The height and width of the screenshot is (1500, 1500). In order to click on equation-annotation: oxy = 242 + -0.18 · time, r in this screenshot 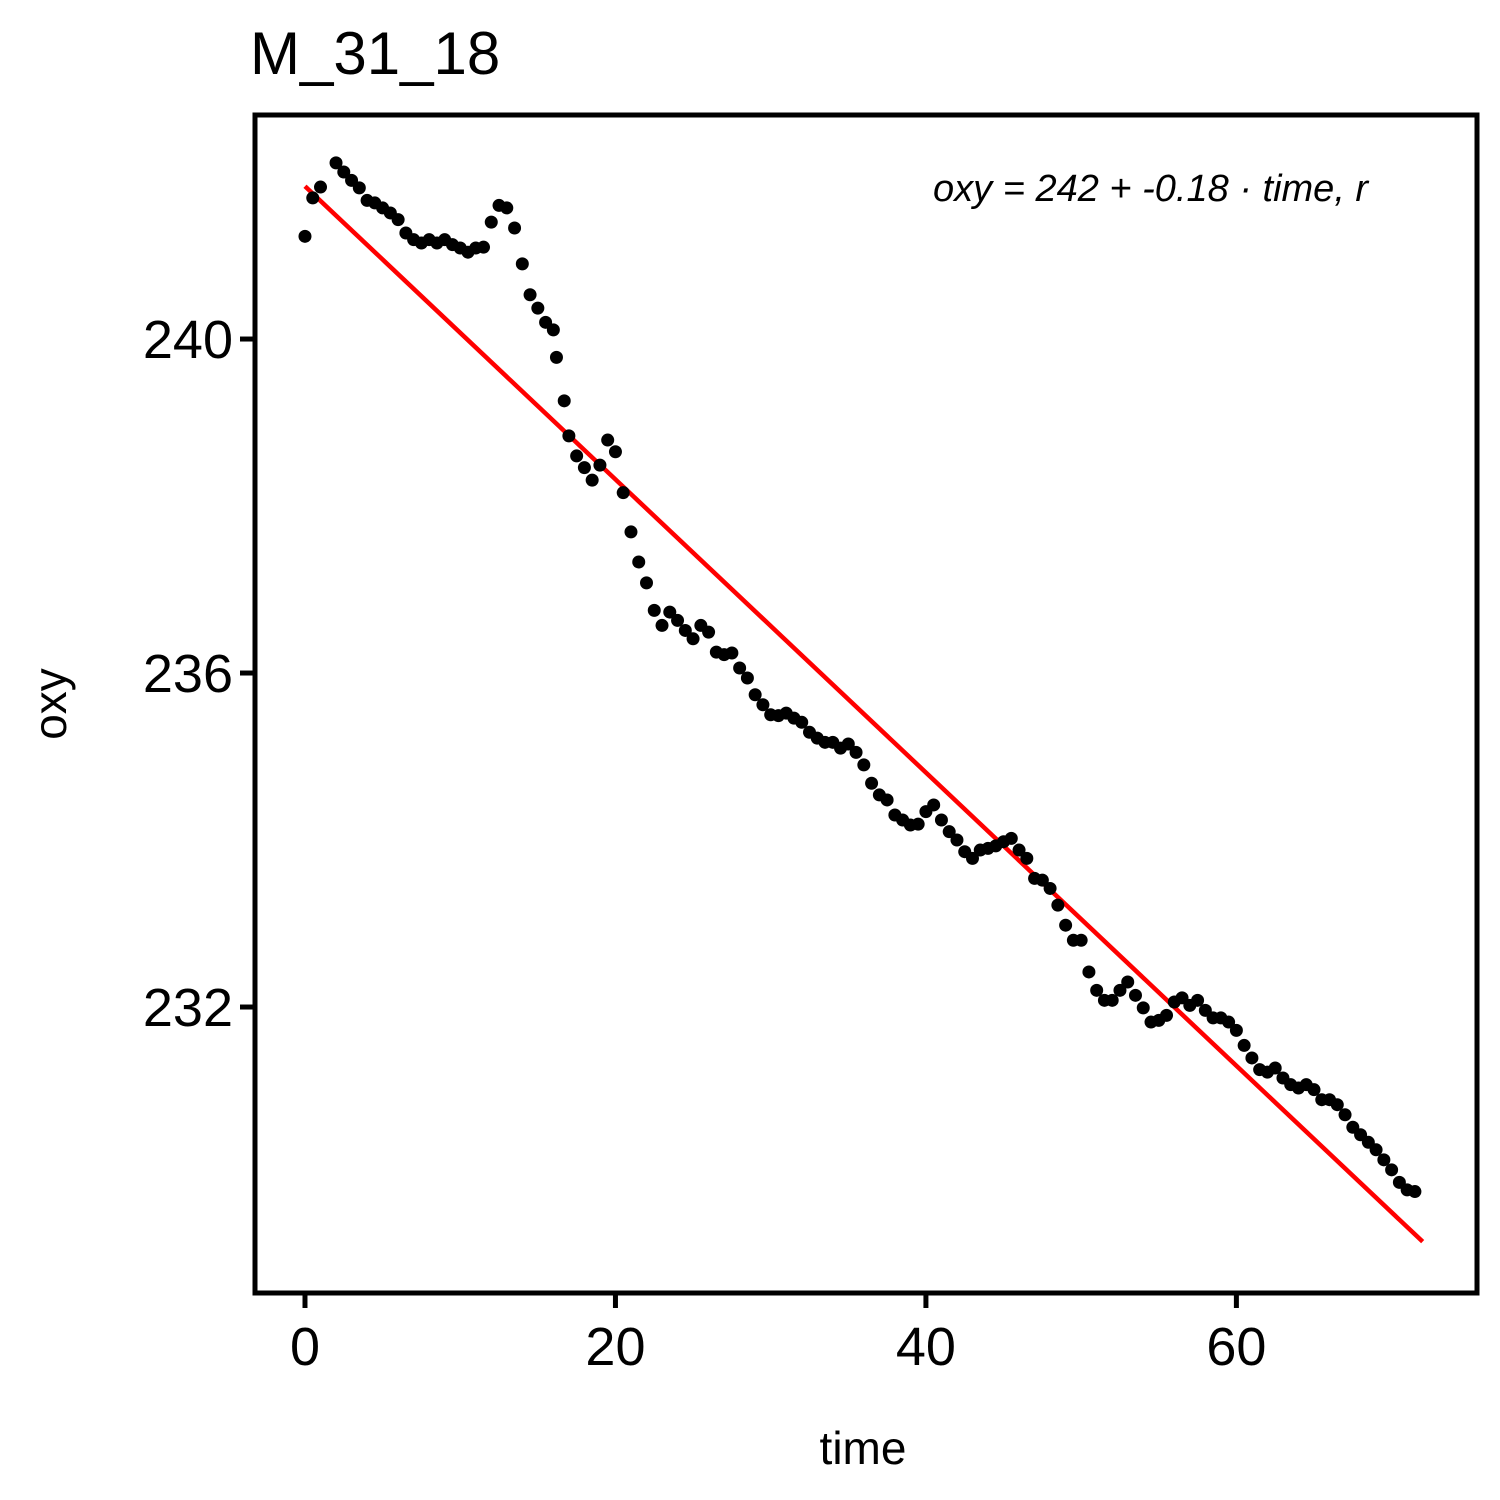, I will do `click(1151, 189)`.